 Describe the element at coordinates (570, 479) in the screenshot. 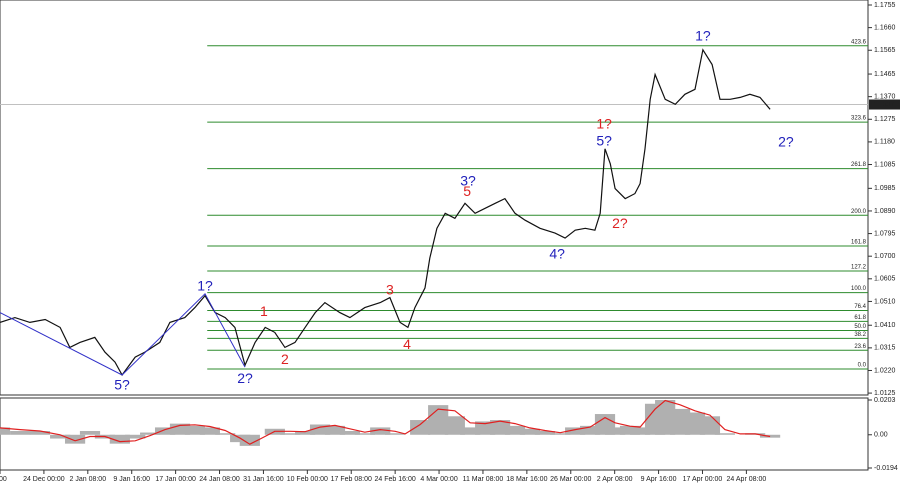

I see `x-tick-label: 26 Mar 00:00` at that location.